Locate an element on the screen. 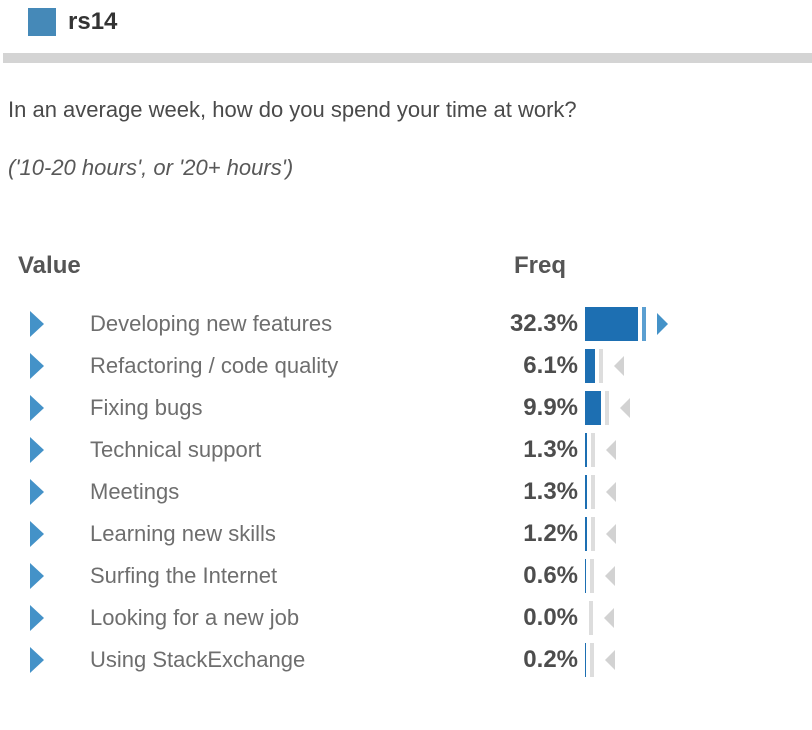  freq-value: 32.3% is located at coordinates (543, 323).